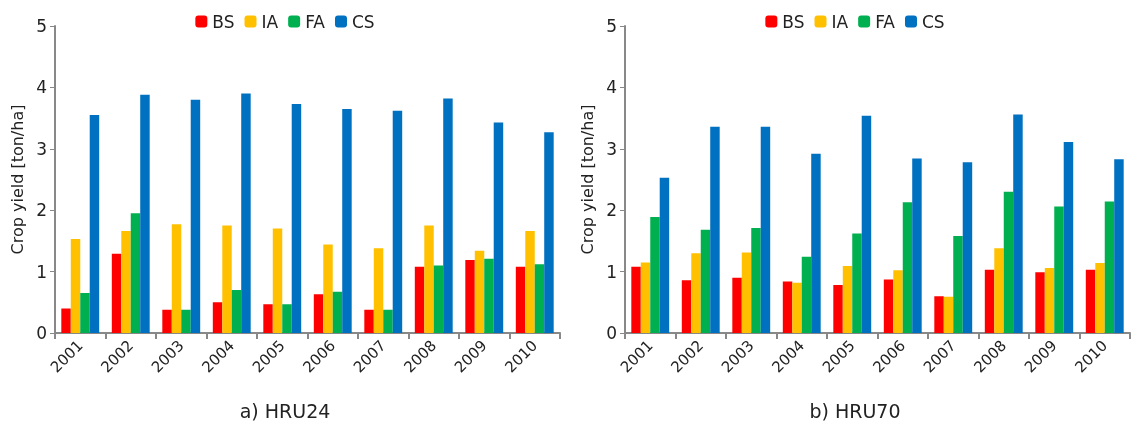  What do you see at coordinates (285, 410) in the screenshot?
I see `text: a) HRU24` at bounding box center [285, 410].